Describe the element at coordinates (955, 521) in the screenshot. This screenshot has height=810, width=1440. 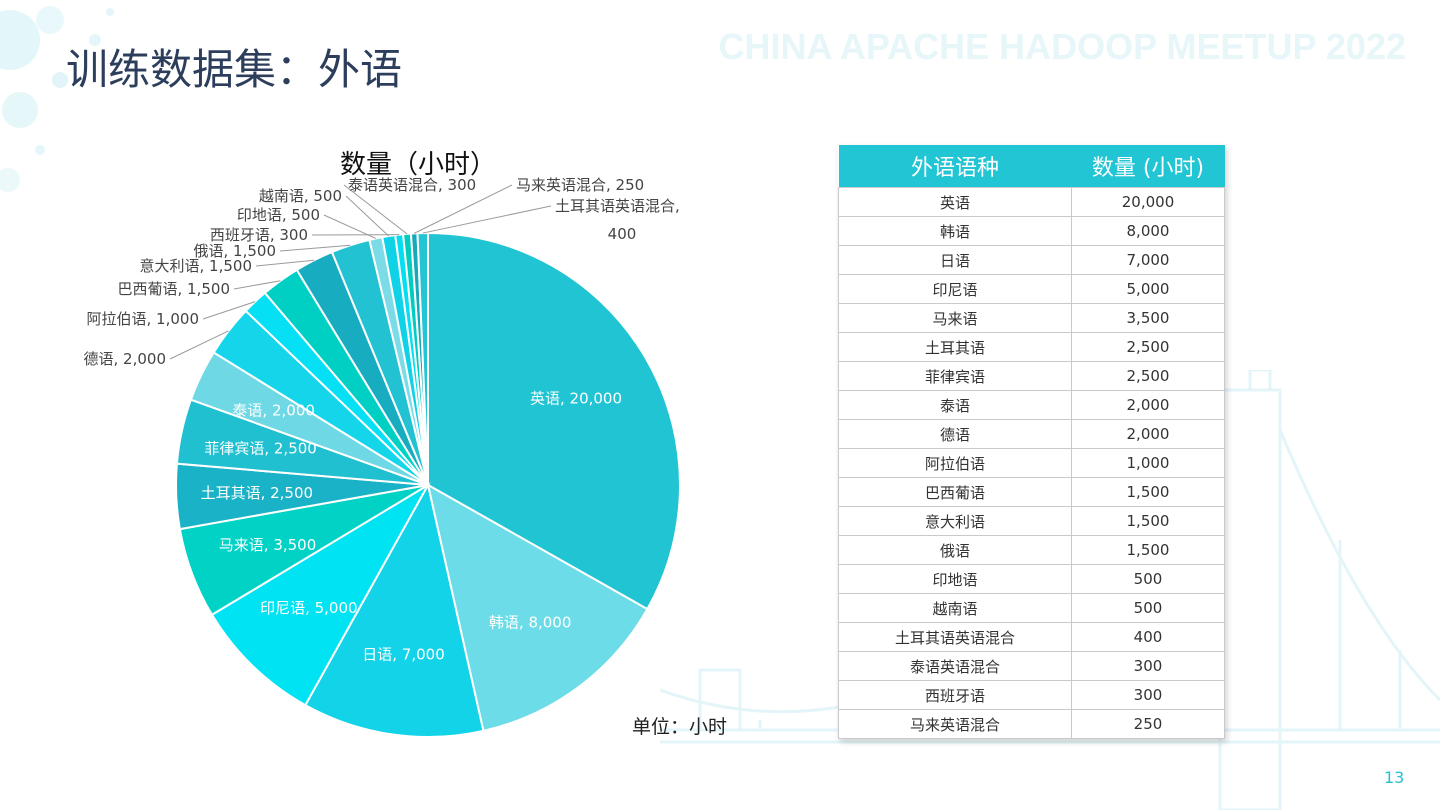
I see `cell-language: 意大利语` at that location.